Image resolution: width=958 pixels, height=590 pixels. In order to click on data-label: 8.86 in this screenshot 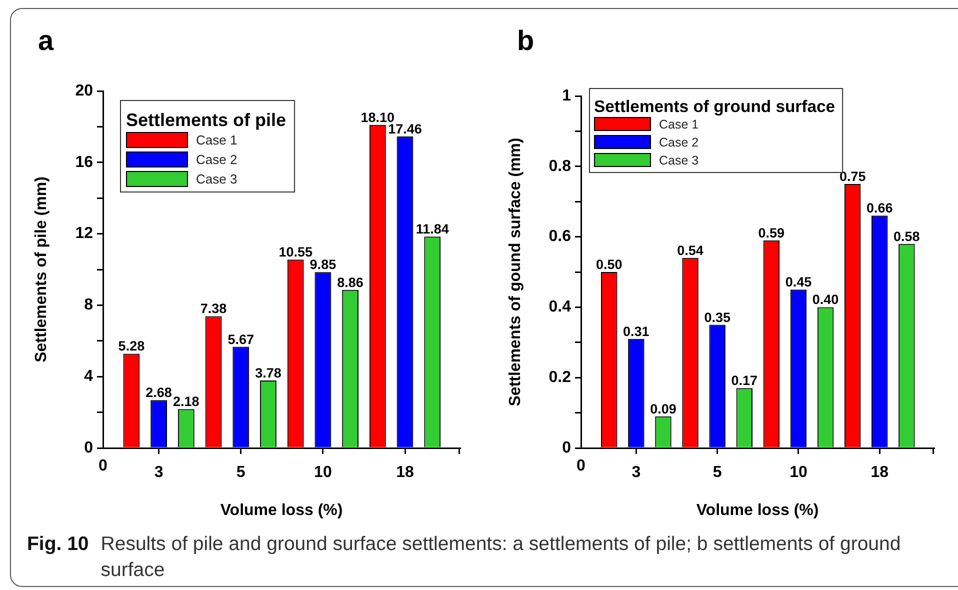, I will do `click(350, 282)`.